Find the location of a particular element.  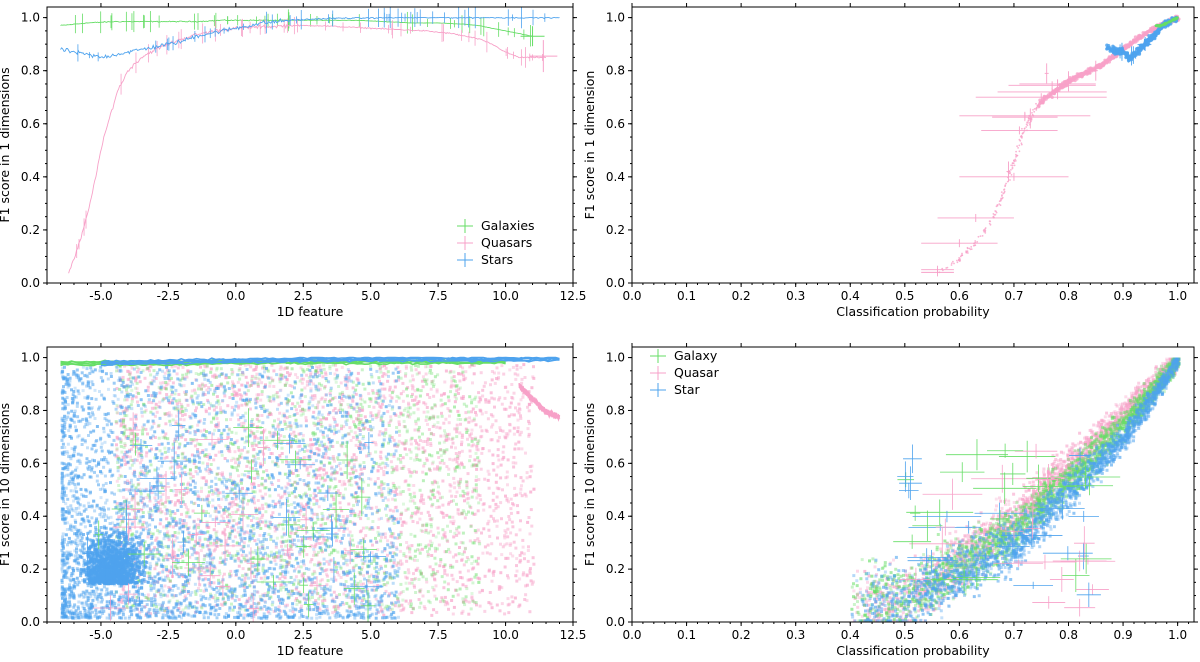

legend-swatch-quasars is located at coordinates (465, 243).